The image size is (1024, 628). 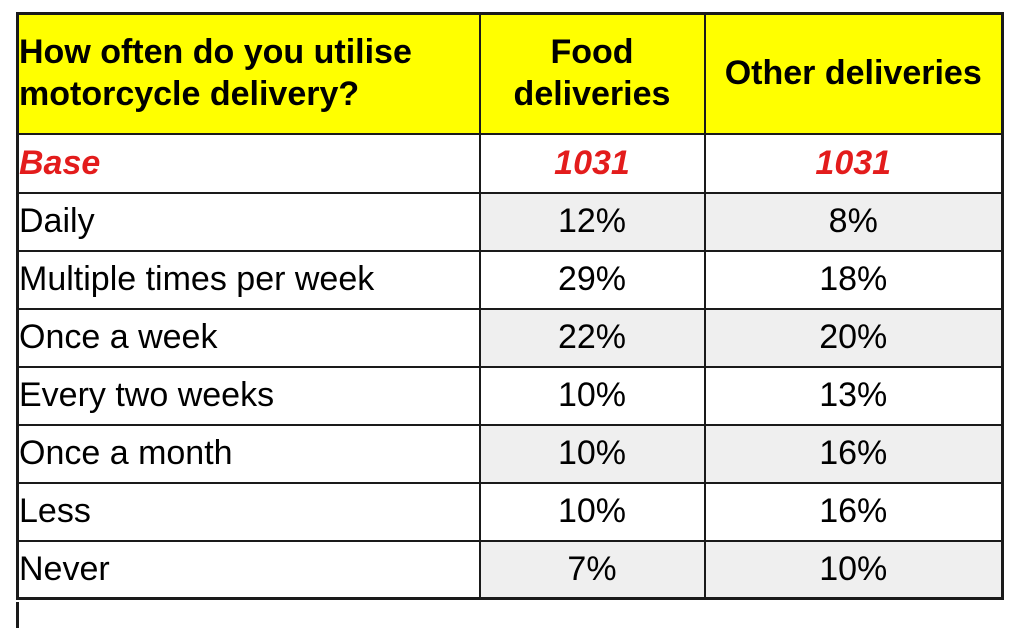 What do you see at coordinates (592, 337) in the screenshot?
I see `food-value-cell: 22%` at bounding box center [592, 337].